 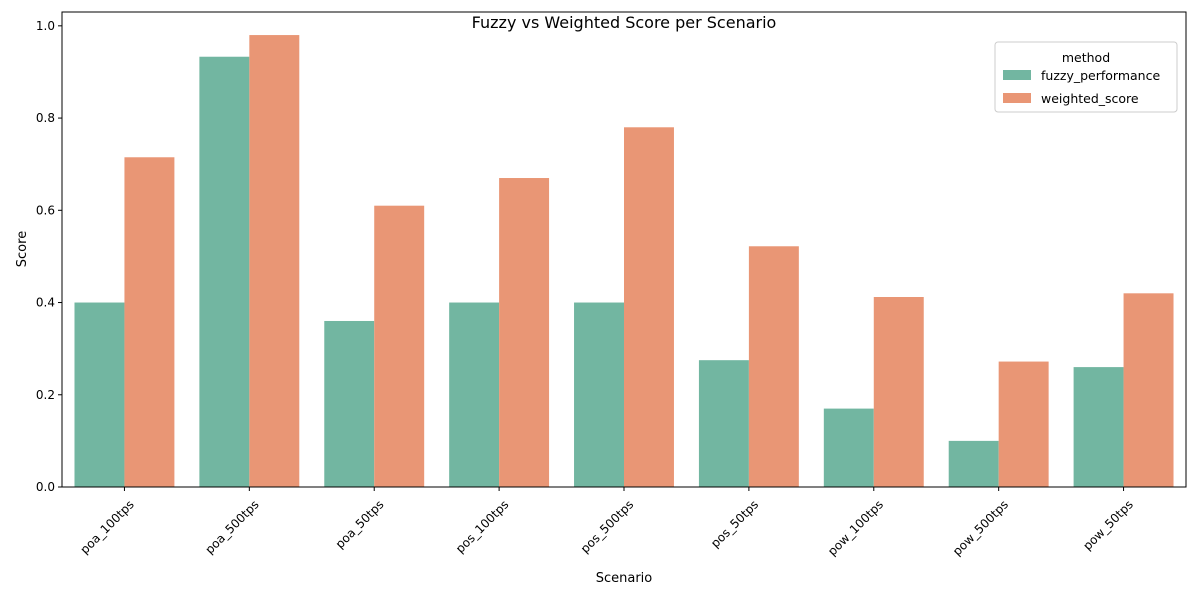 I want to click on bar-fuzzy-performance-poa-500tps, so click(x=224, y=271).